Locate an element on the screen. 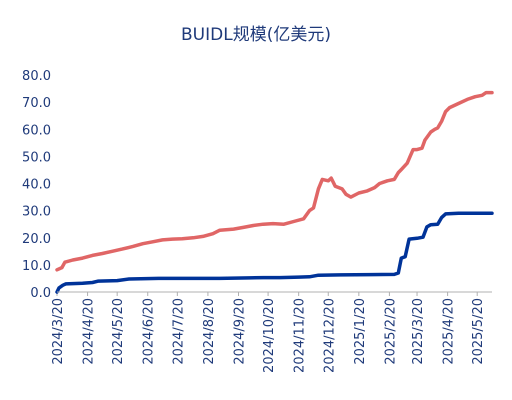 The image size is (512, 400). x-tick-label: 2025/3/20 is located at coordinates (418, 331).